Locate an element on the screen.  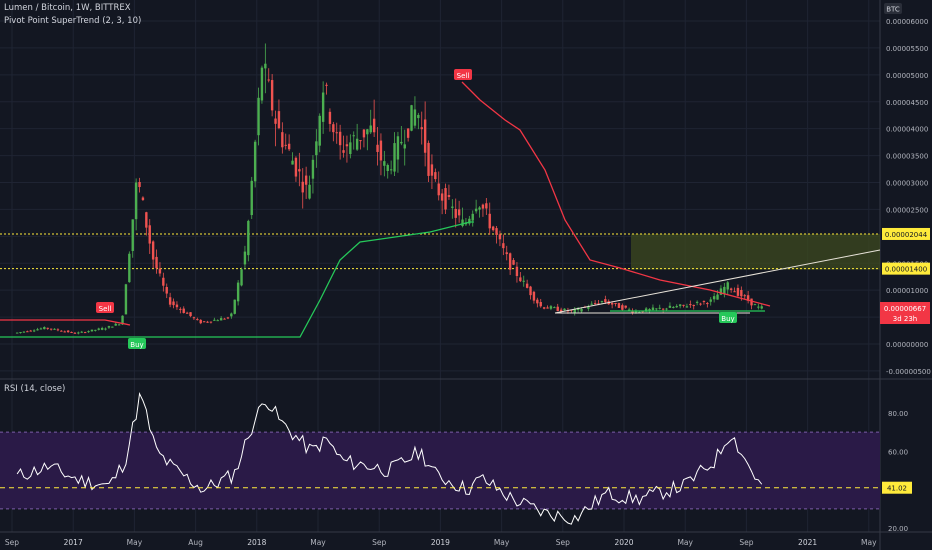
signal-label: Buy is located at coordinates (727, 319).